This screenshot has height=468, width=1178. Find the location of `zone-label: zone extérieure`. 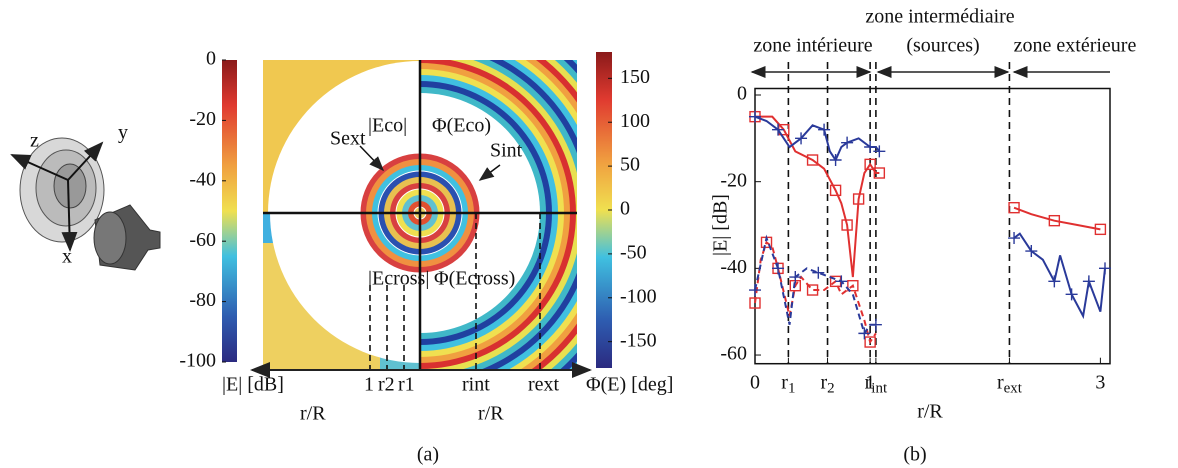

zone-label: zone extérieure is located at coordinates (1075, 46).